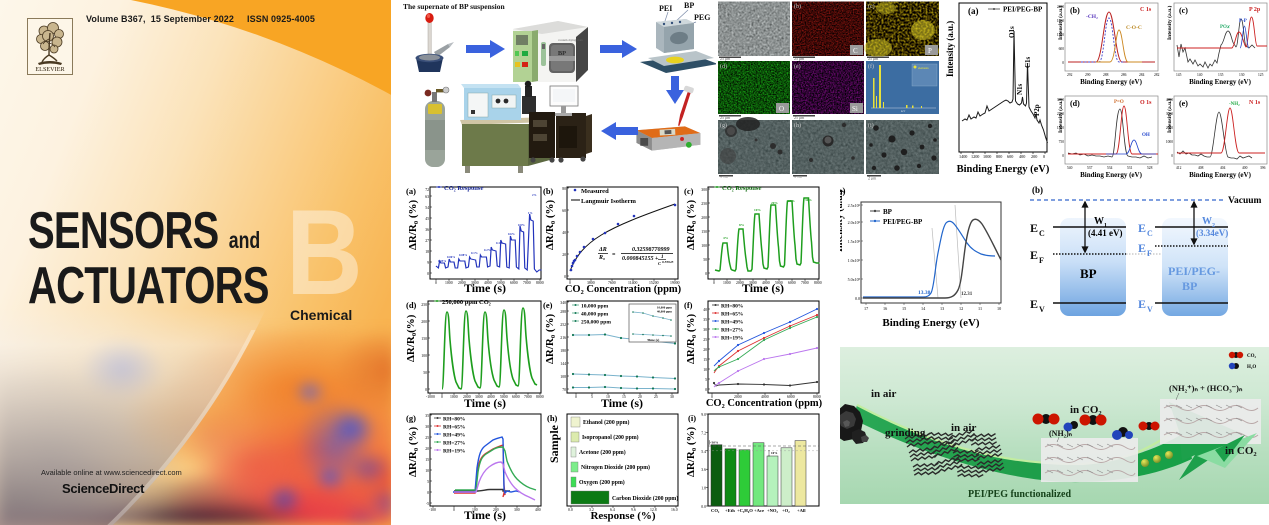 The image size is (1269, 525). What do you see at coordinates (741, 188) in the screenshot?
I see `svg-text: CO₂ Response` at bounding box center [741, 188].